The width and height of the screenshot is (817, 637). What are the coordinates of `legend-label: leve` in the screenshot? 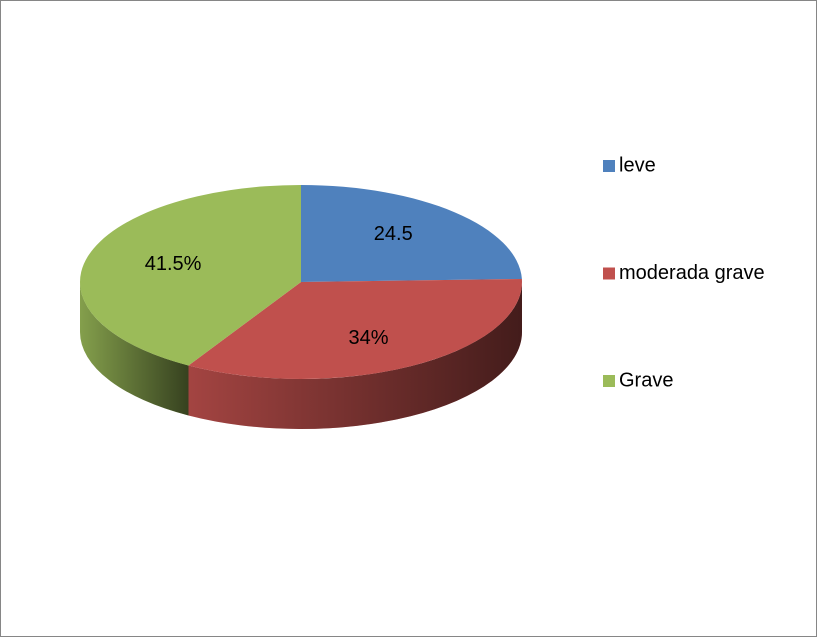 It's located at (637, 165).